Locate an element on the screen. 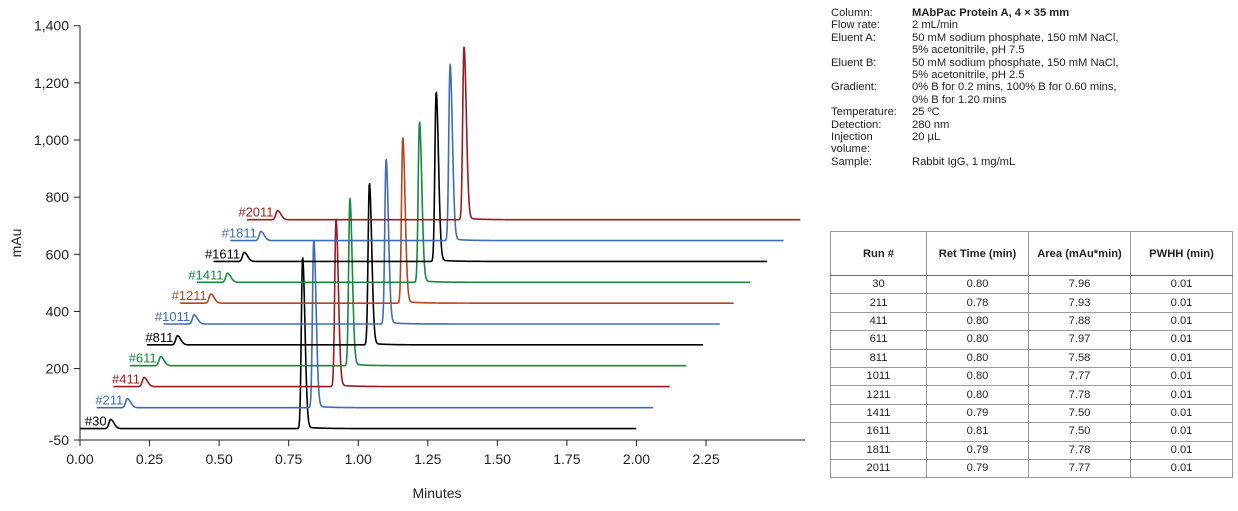  table-row: 1411 0.79 7.50 0.01 is located at coordinates (1031, 413).